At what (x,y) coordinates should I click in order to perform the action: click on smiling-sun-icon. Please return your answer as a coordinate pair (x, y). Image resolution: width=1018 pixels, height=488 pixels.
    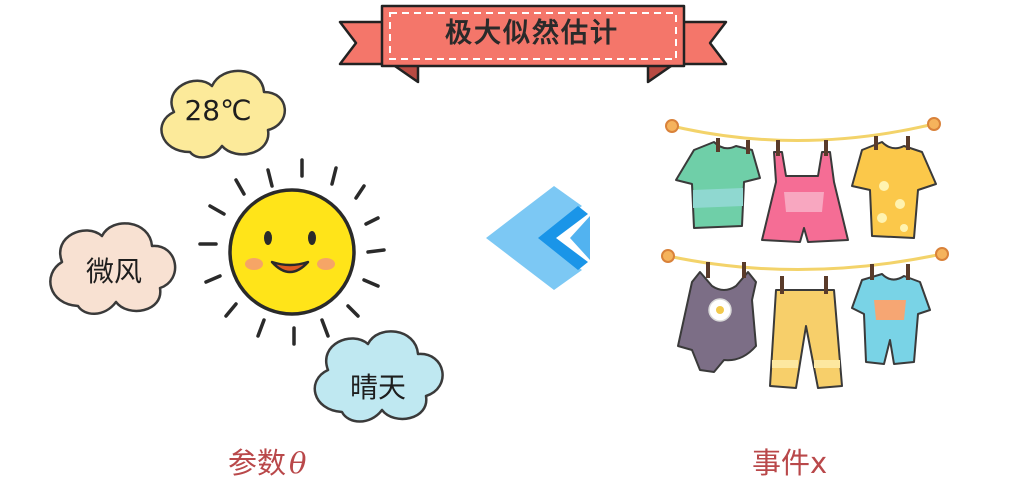
    Looking at the image, I should click on (292, 252).